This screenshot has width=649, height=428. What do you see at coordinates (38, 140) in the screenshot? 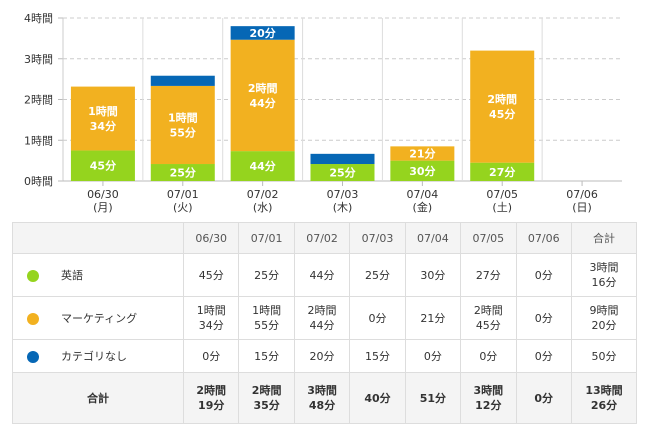
I see `y-tick-label: 1時間` at bounding box center [38, 140].